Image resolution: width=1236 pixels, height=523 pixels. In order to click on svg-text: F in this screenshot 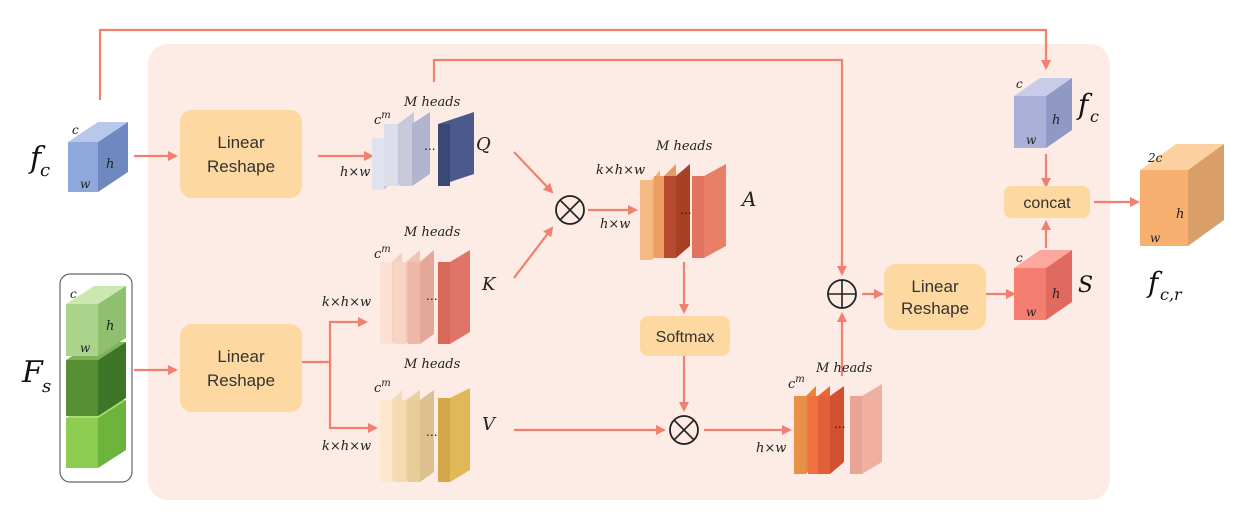, I will do `click(32, 372)`.